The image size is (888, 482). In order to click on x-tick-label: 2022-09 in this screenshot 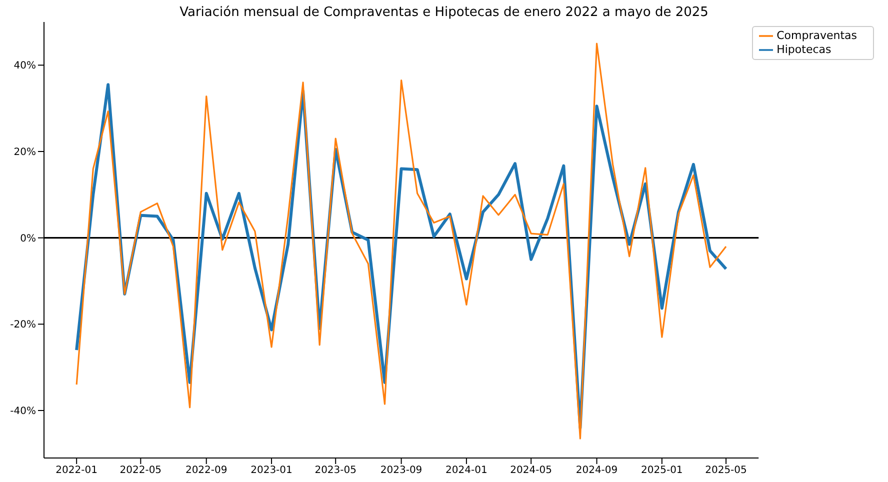, I will do `click(206, 470)`.